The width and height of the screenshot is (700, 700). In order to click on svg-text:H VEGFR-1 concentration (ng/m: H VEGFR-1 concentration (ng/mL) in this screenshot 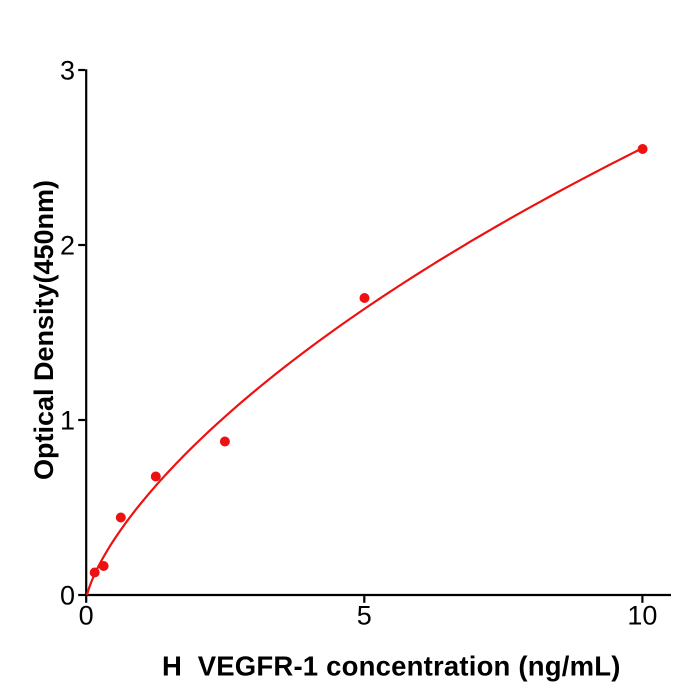, I will do `click(391, 666)`.